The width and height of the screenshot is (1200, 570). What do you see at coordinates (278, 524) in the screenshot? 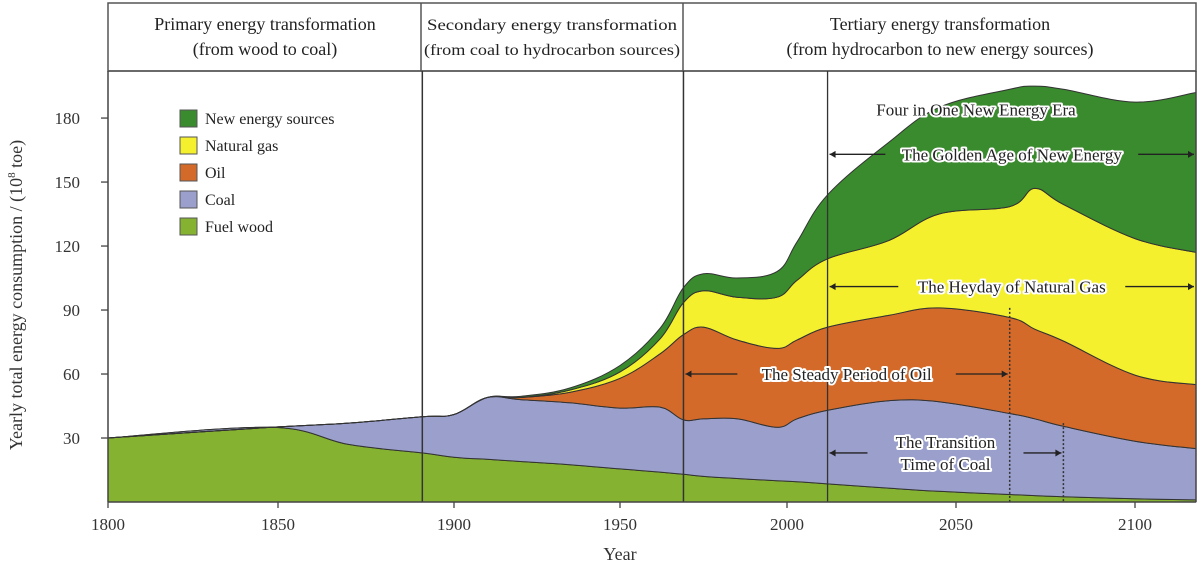
I see `x-tick-label: 1850` at bounding box center [278, 524].